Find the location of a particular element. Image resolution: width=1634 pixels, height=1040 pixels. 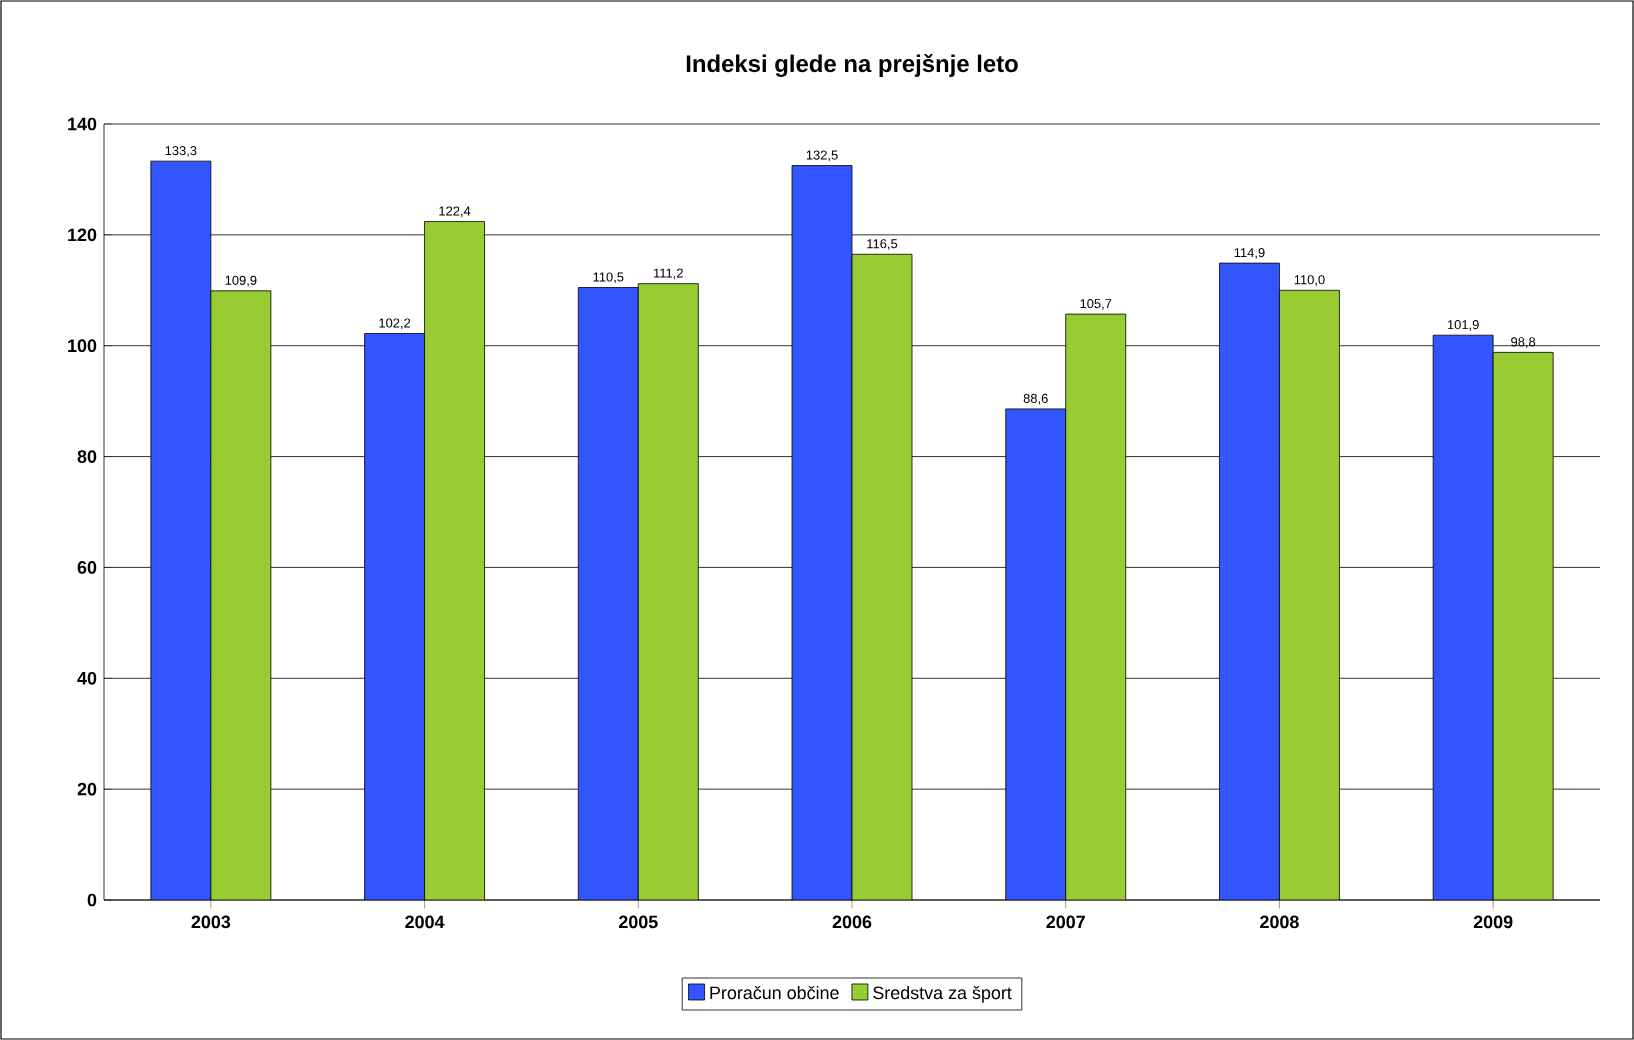

legend-label: Proračun občine is located at coordinates (774, 992).